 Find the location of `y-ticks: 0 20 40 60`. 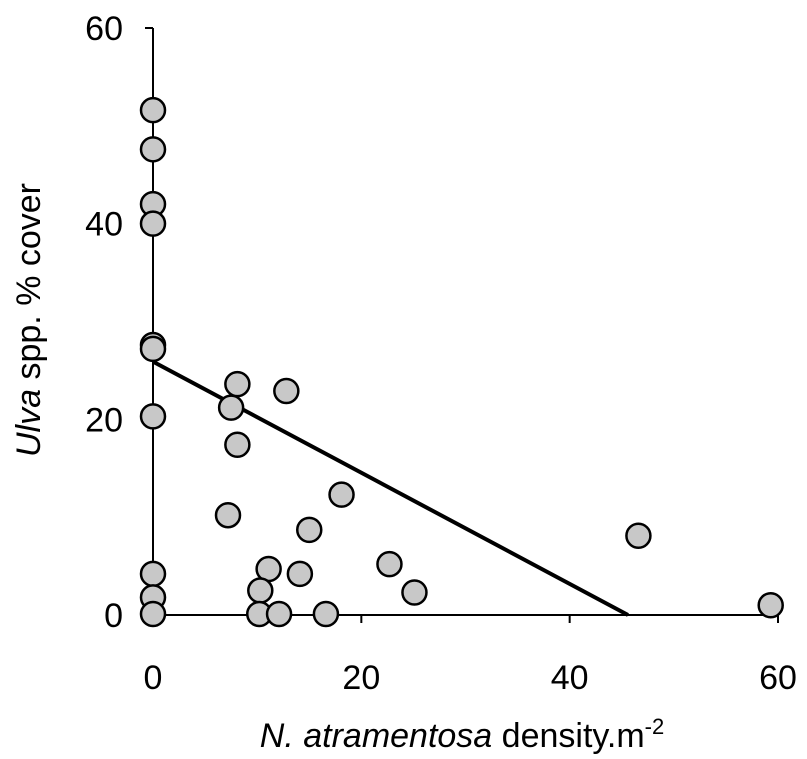

y-ticks: 0 20 40 60 is located at coordinates (119, 322).